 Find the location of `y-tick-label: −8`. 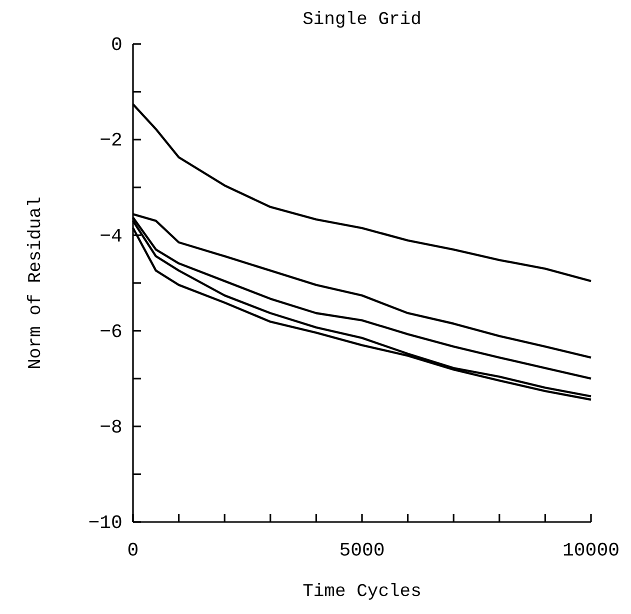

y-tick-label: −8 is located at coordinates (111, 427).